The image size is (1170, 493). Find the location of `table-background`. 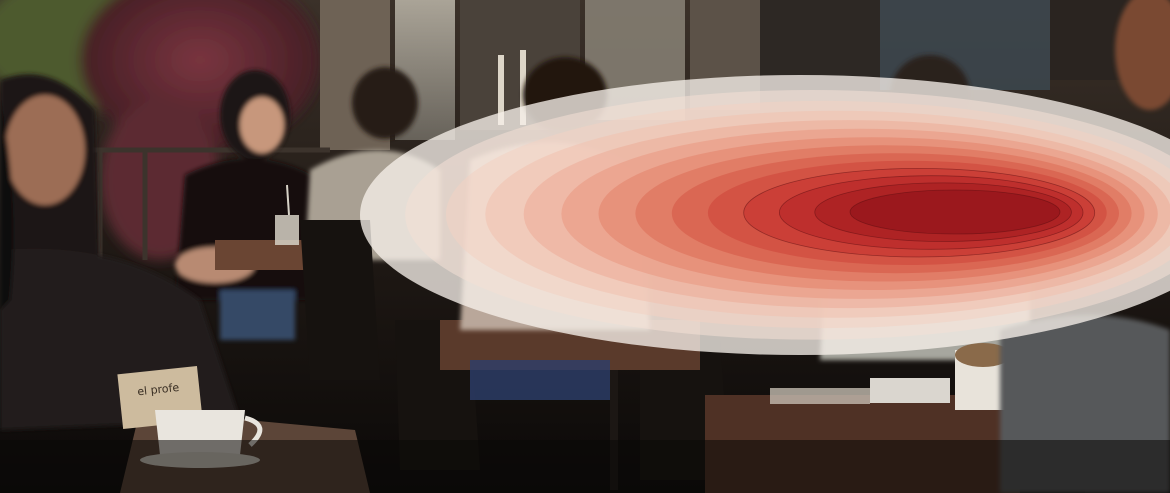

table-background is located at coordinates (262, 227).